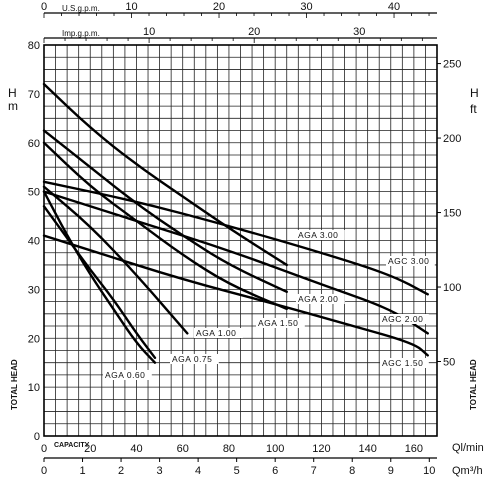 Image resolution: width=500 pixels, height=485 pixels. Describe the element at coordinates (37, 437) in the screenshot. I see `left-tick-label: 0` at that location.